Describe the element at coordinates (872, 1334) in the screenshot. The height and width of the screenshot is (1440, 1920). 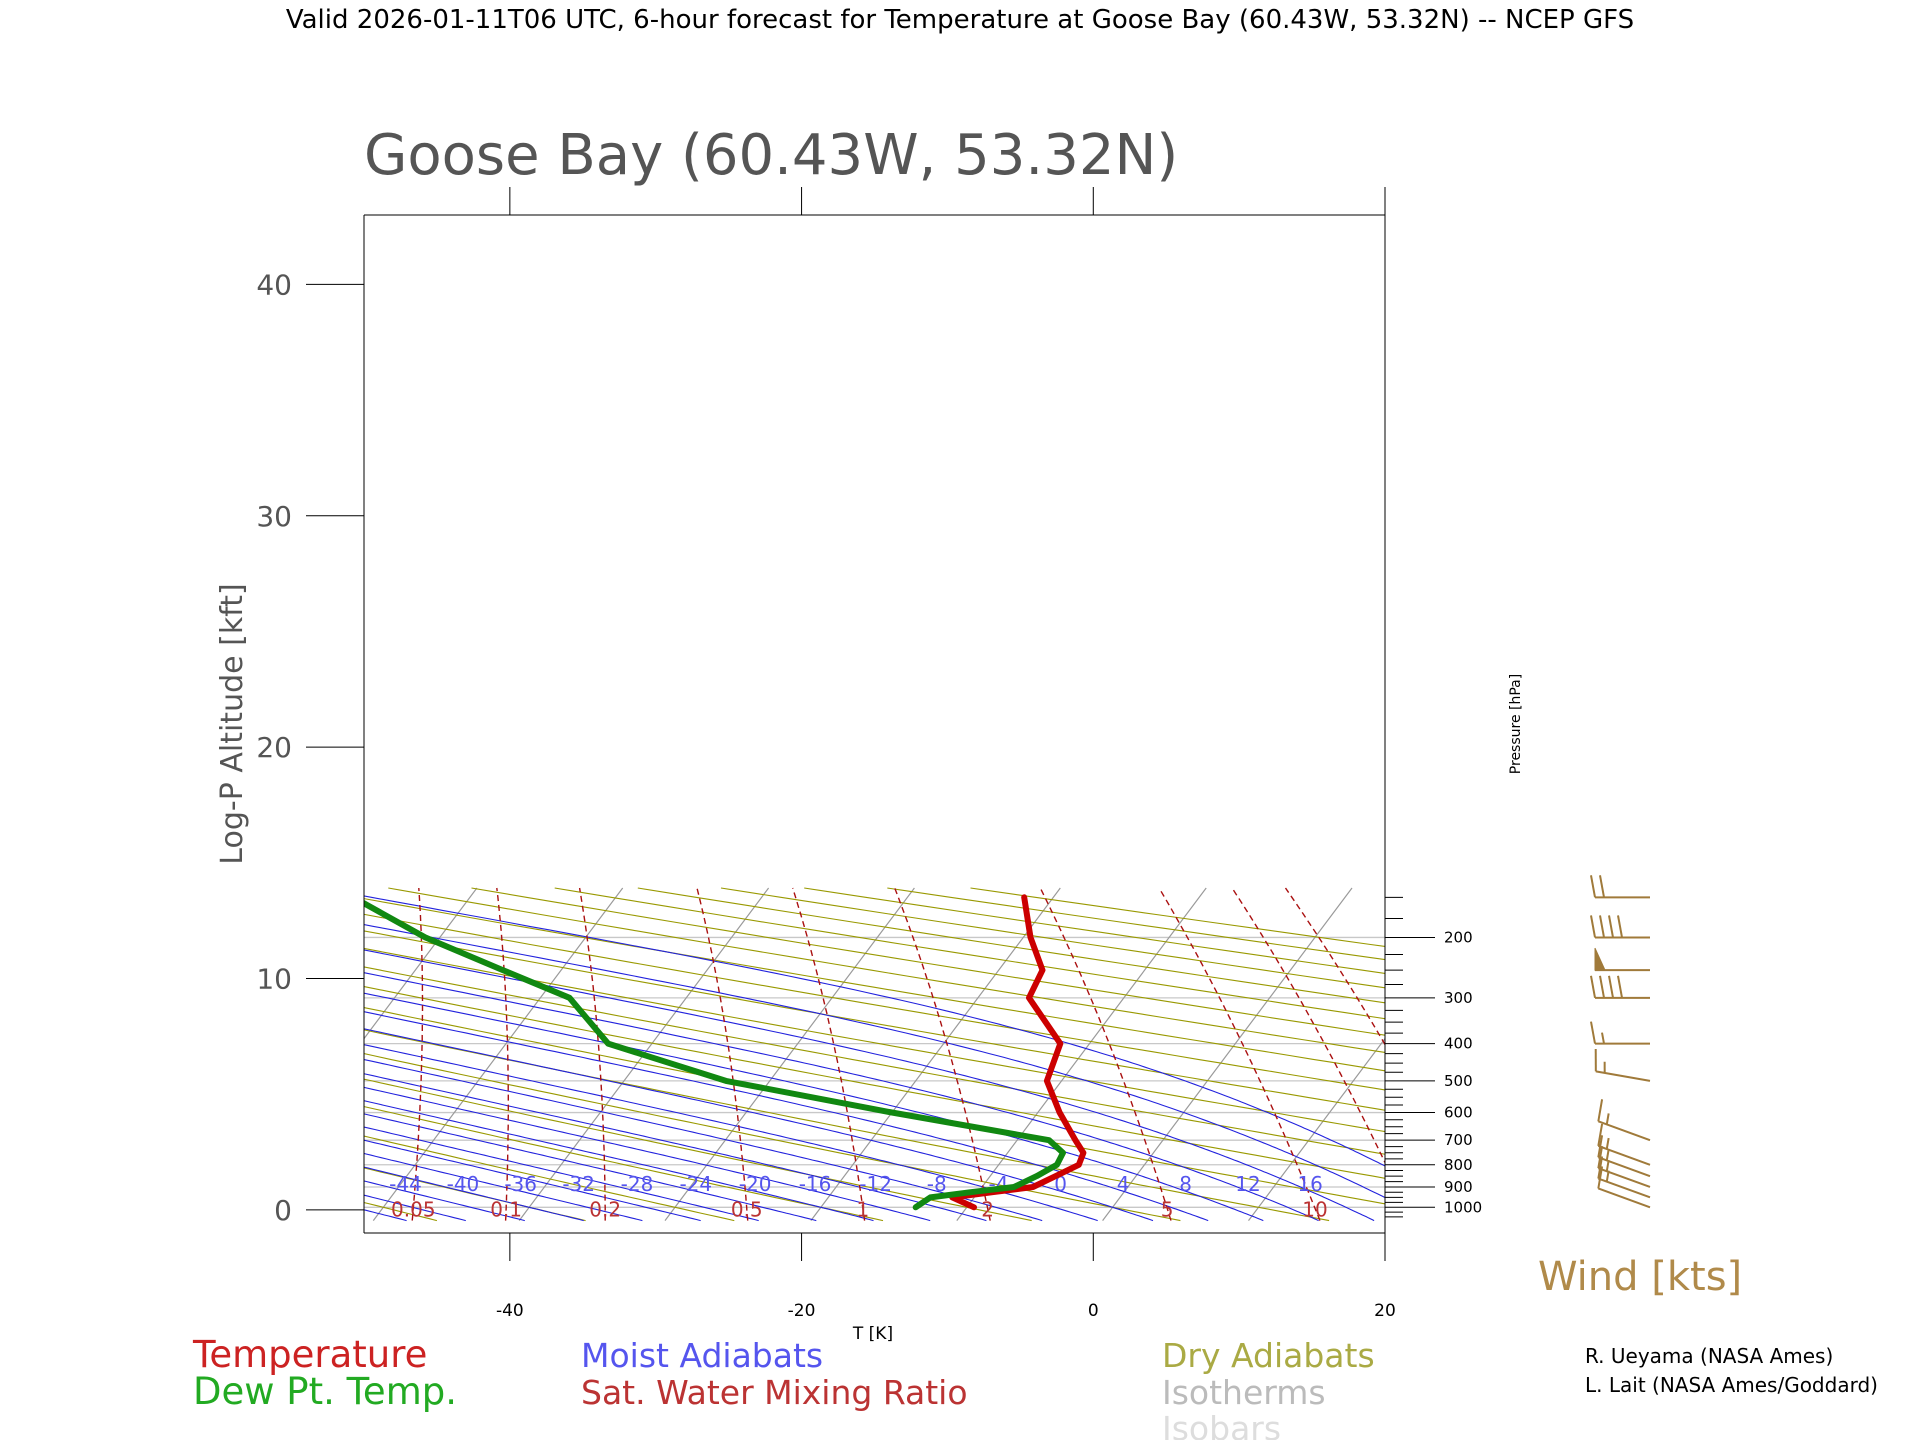
I see `x-axis-label: T [K]` at that location.